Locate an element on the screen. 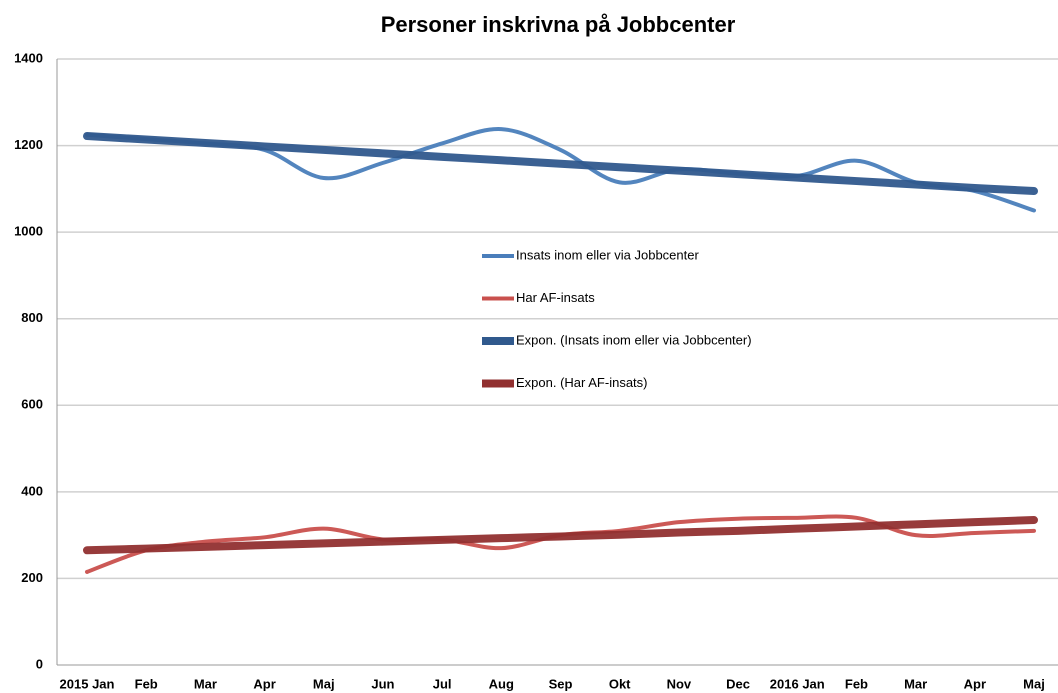  x-tick-label: 2015 Jan is located at coordinates (87, 683).